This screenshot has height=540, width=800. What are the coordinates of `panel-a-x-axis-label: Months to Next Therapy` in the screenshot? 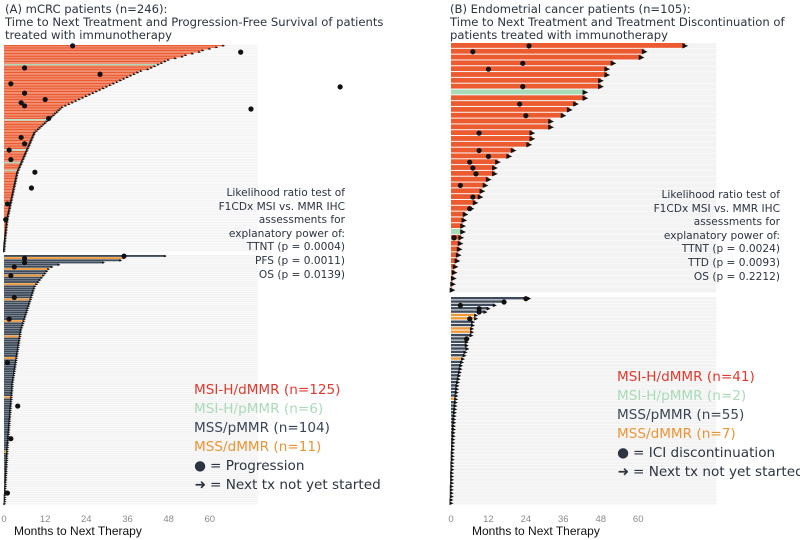 It's located at (78, 531).